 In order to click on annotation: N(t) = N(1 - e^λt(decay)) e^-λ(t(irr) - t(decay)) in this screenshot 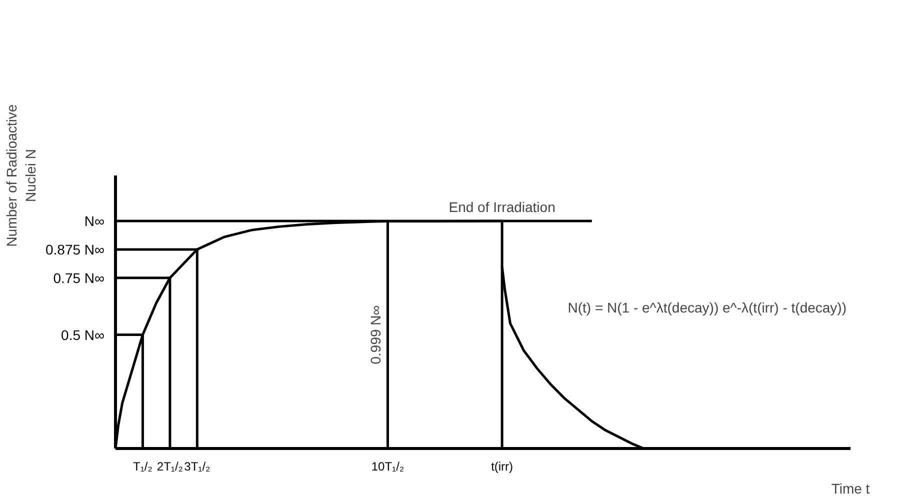, I will do `click(707, 307)`.